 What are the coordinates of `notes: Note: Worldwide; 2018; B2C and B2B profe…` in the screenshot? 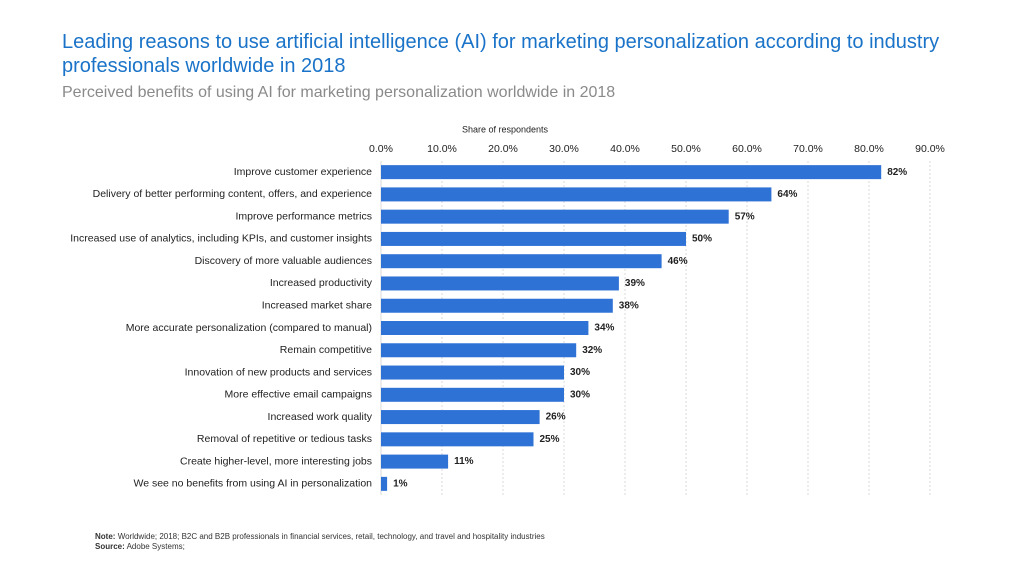 It's located at (320, 542).